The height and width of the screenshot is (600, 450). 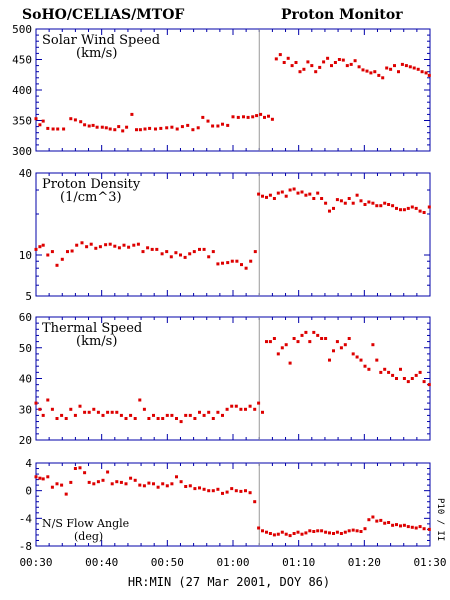 I want to click on left-title: SoHO/CELIAS/MTOF, so click(x=103, y=15).